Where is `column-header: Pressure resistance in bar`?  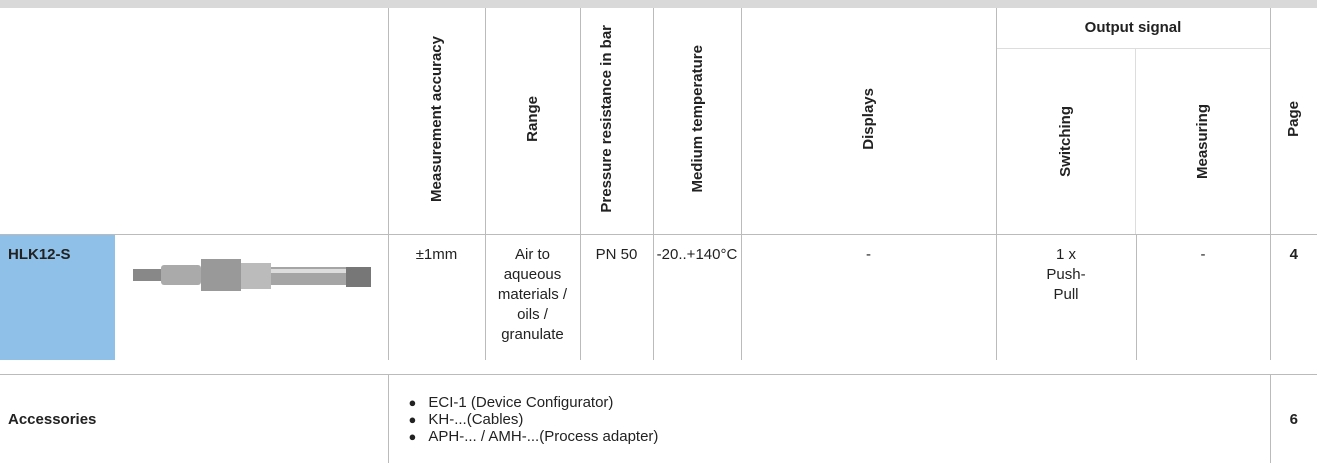
column-header: Pressure resistance in bar is located at coordinates (606, 119).